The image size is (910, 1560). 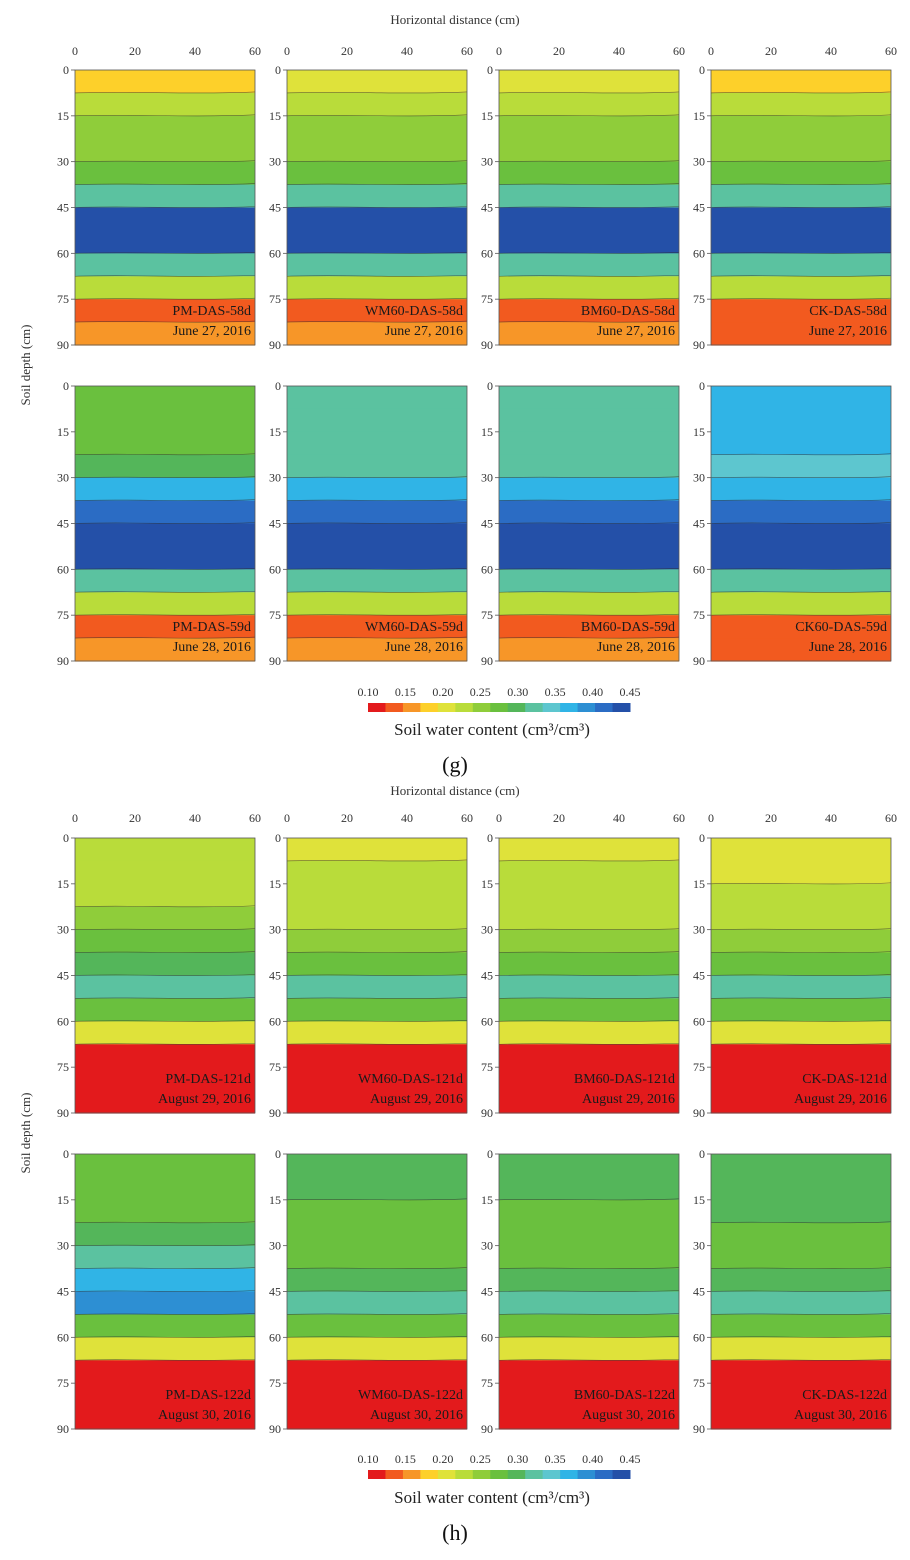 I want to click on colorbar-tick-label: 0.45, so click(x=630, y=1459).